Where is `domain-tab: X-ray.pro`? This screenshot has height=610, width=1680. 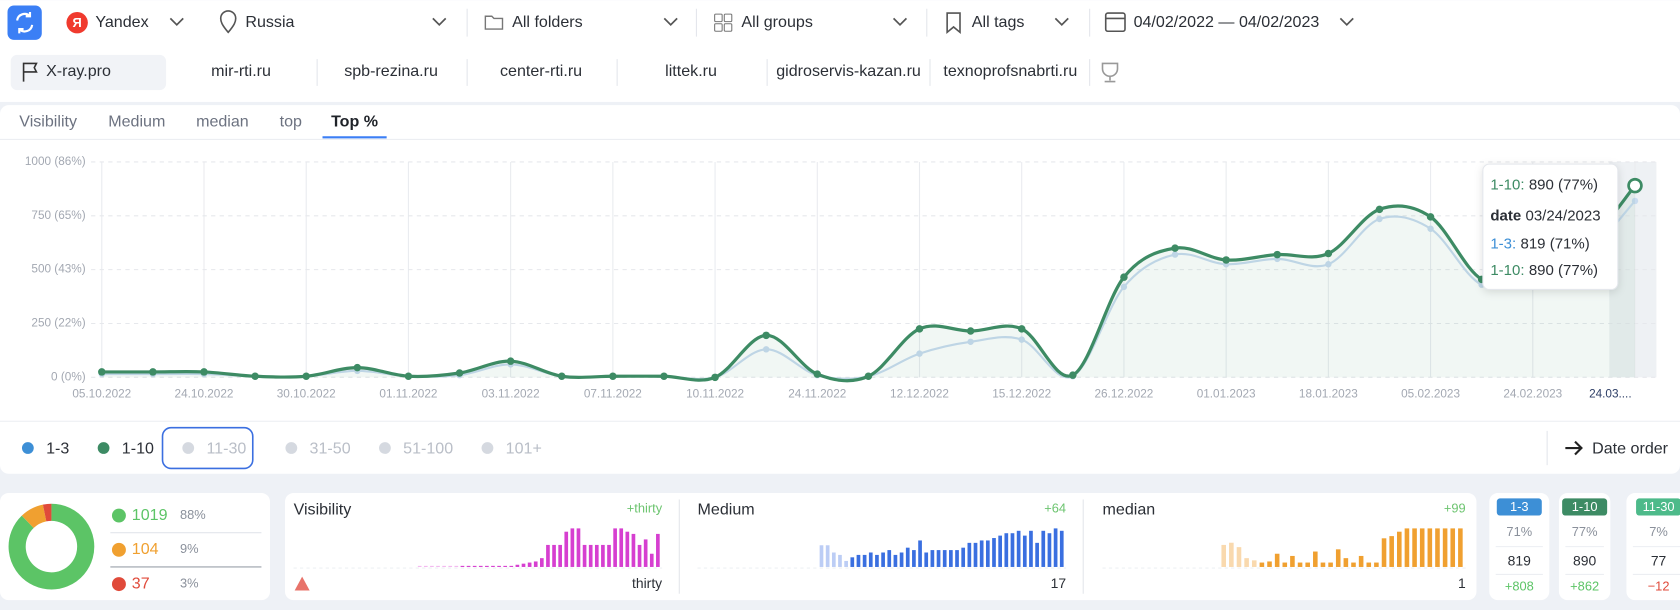
domain-tab: X-ray.pro is located at coordinates (78, 71).